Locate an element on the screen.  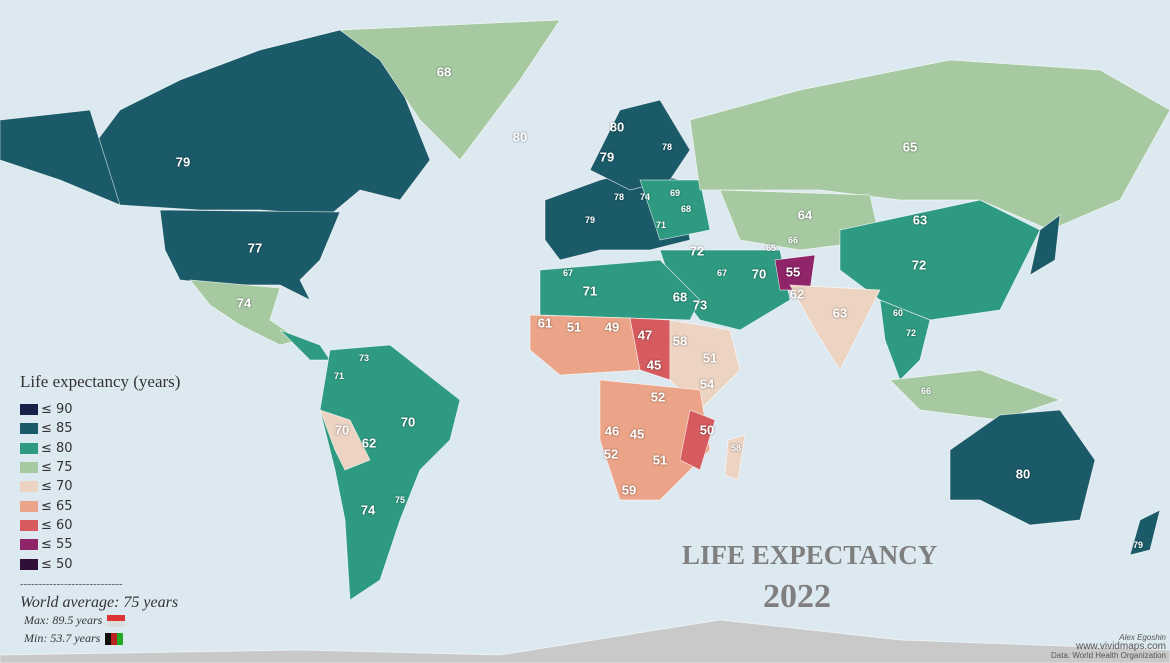
min-row: Min: 53.7 years is located at coordinates (102, 639).